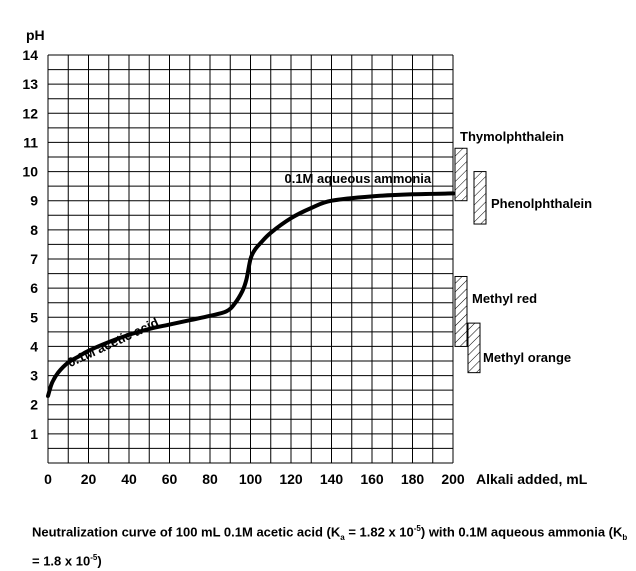  Describe the element at coordinates (291, 479) in the screenshot. I see `x-tick-label: 120` at that location.